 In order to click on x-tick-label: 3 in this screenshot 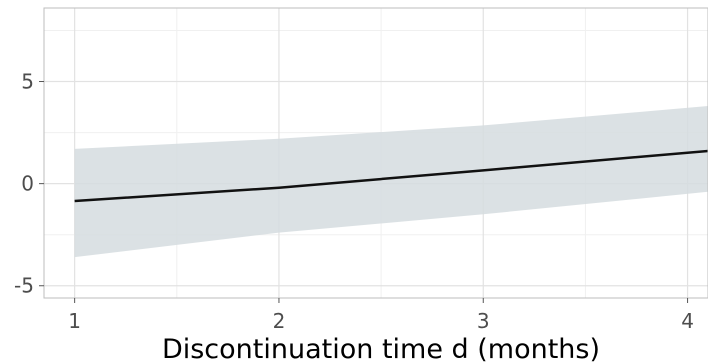, I will do `click(483, 321)`.